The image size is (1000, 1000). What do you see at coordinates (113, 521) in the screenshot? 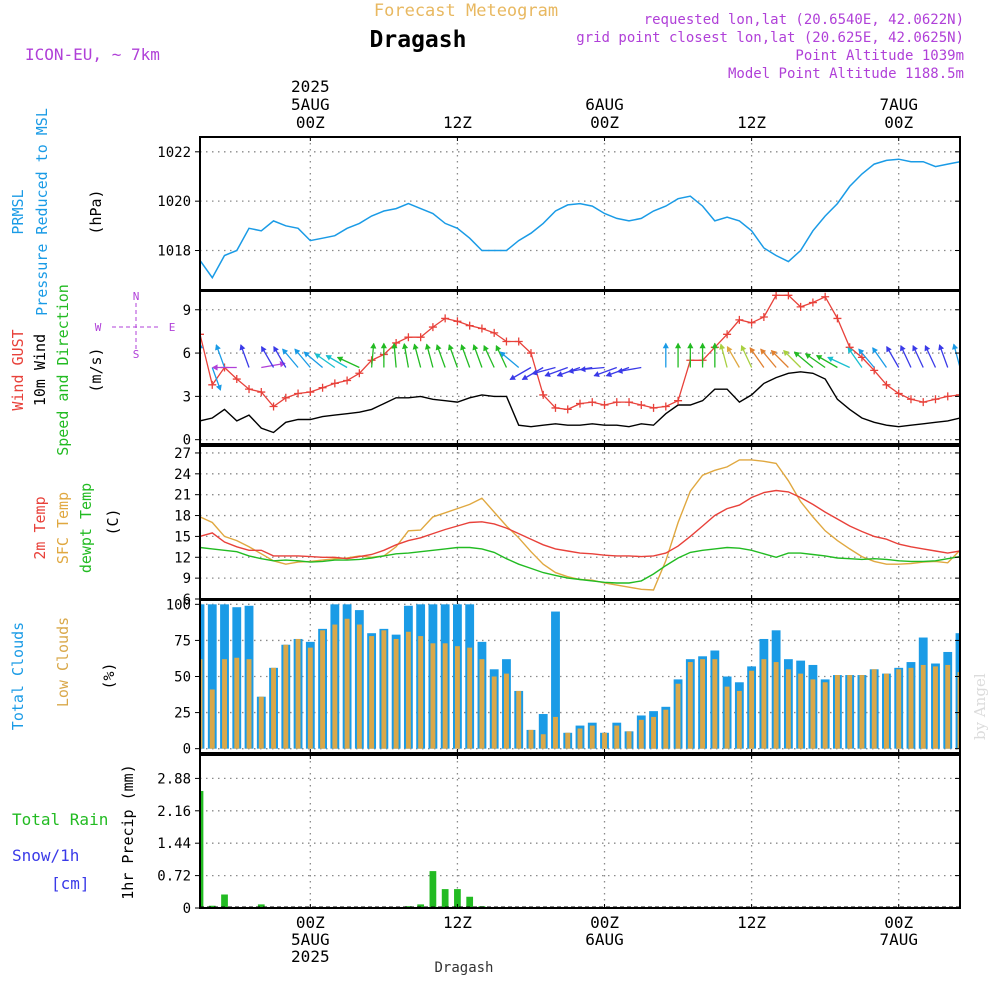
I see `temp-unit: (C)` at bounding box center [113, 521].